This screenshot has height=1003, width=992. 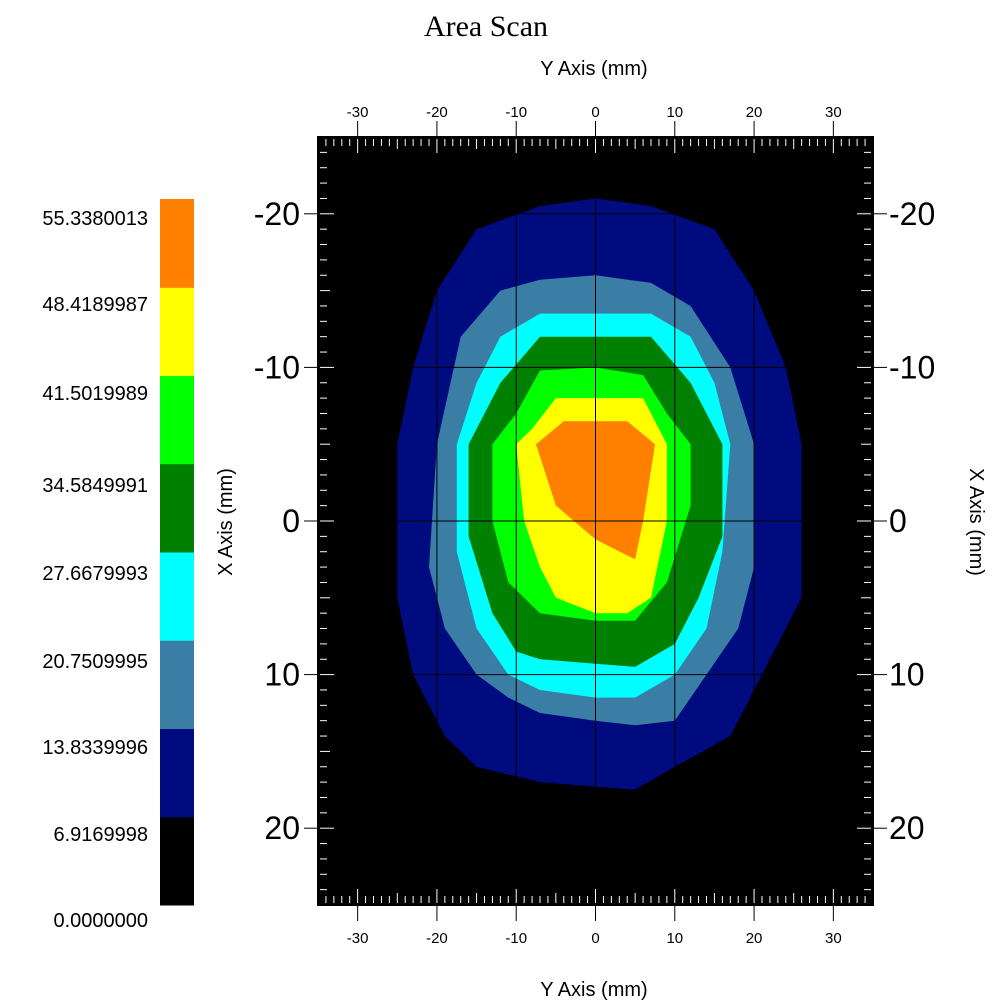 I want to click on y-tick-label-left: 0, so click(x=291, y=521).